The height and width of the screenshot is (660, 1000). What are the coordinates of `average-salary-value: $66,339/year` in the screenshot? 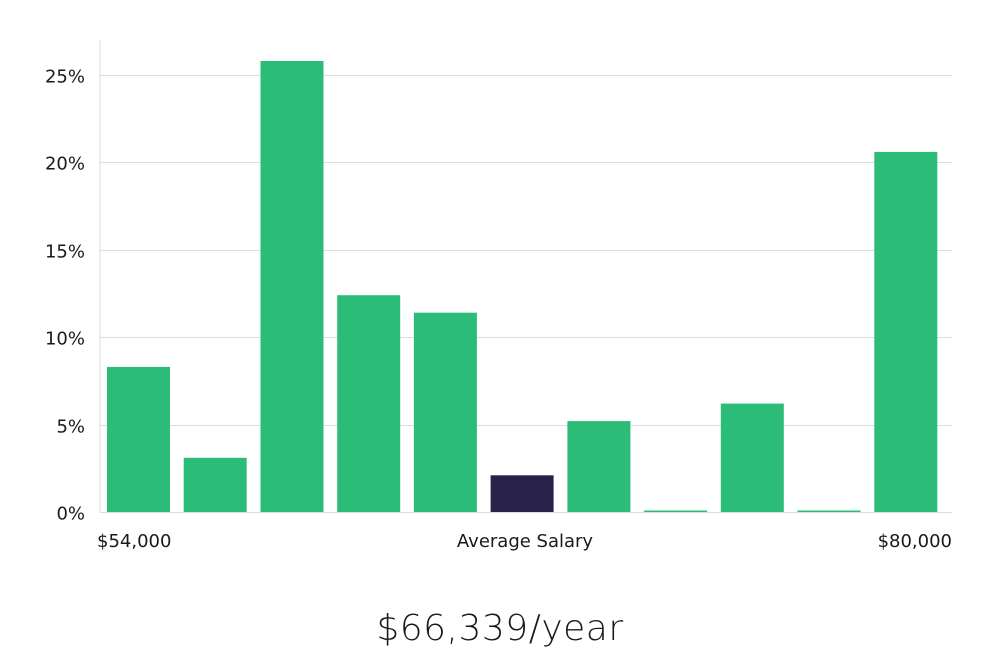 It's located at (500, 628).